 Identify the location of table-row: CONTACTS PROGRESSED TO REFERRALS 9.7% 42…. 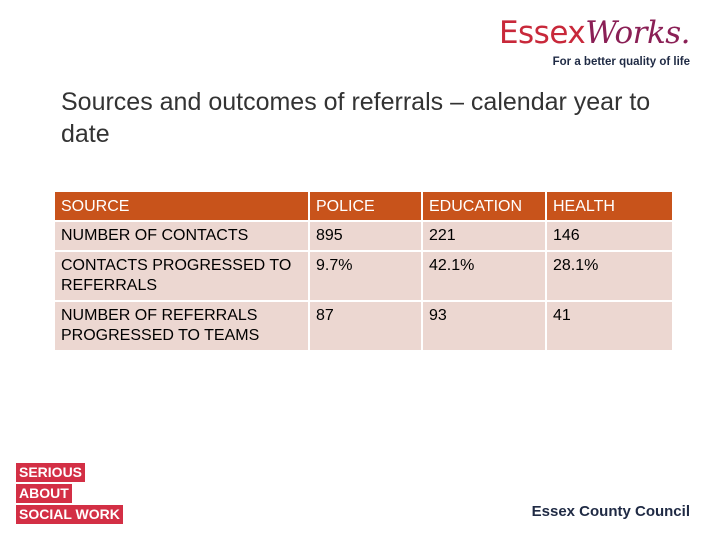
(363, 275).